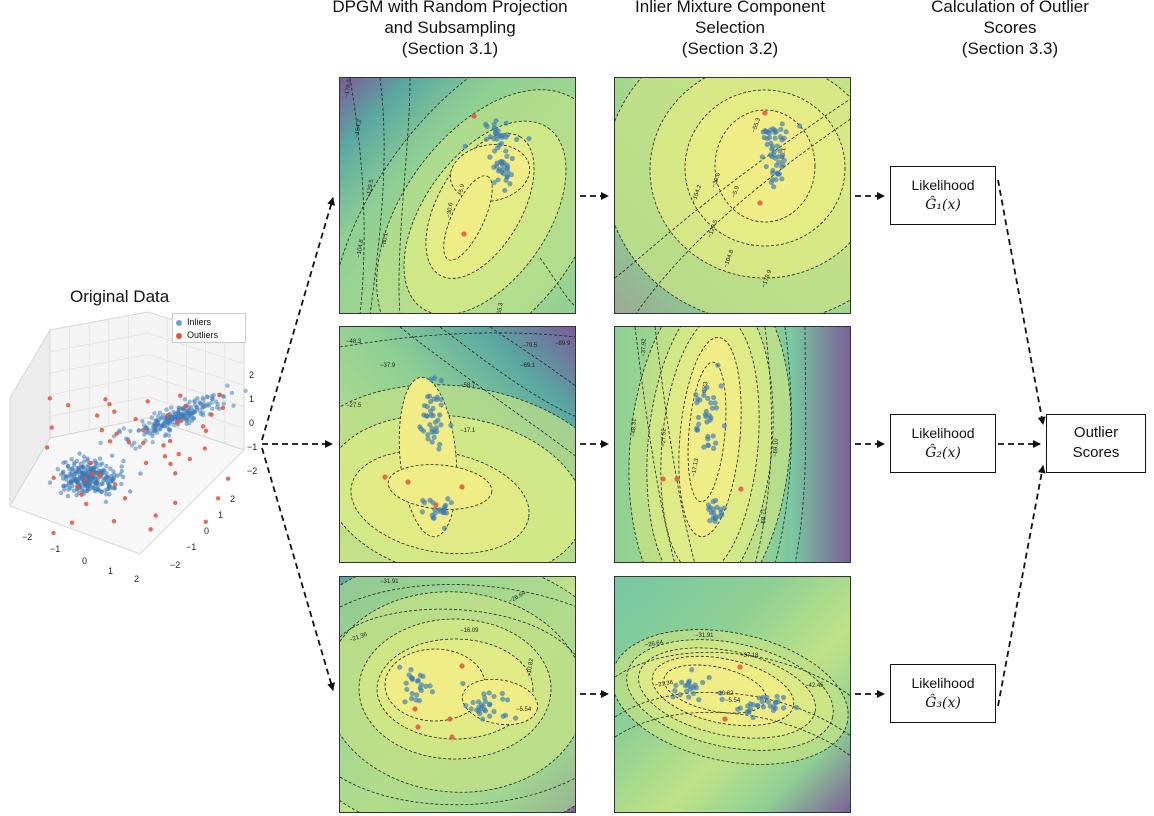 This screenshot has height=816, width=1154. What do you see at coordinates (209, 328) in the screenshot?
I see `original-data-legend: Inliers Outliers` at bounding box center [209, 328].